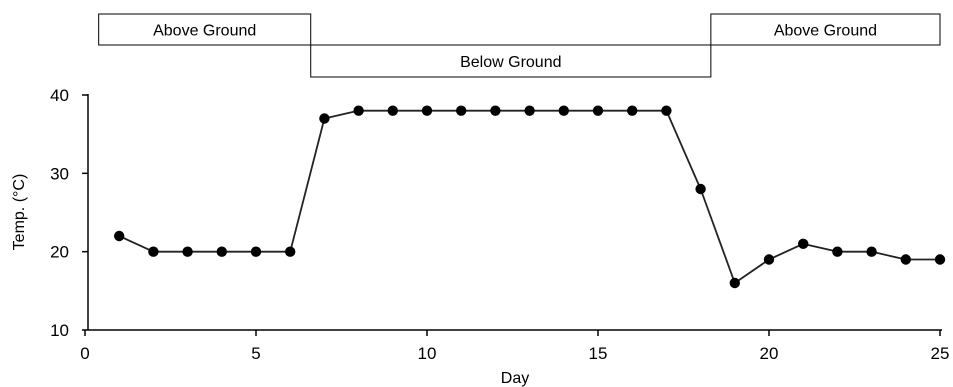 This screenshot has height=387, width=953. Describe the element at coordinates (59, 95) in the screenshot. I see `y-tick-label-40: 40` at that location.